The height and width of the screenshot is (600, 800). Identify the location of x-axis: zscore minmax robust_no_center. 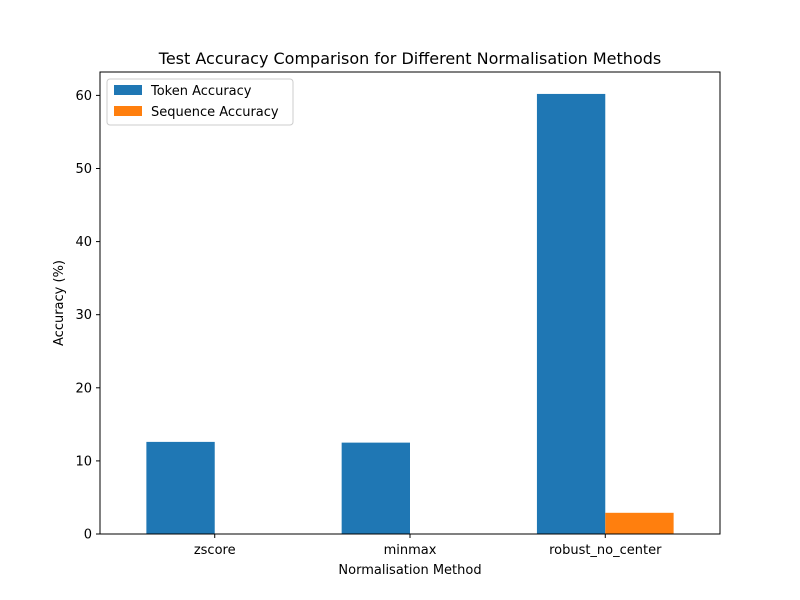
(428, 546).